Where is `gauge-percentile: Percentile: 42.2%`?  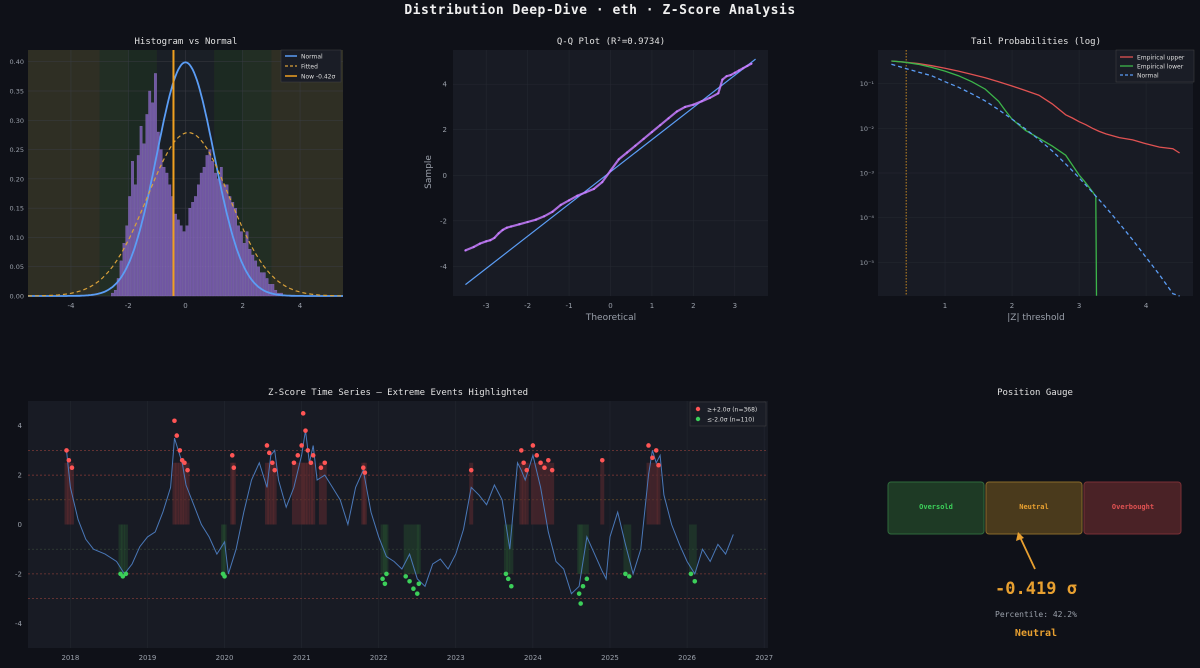
gauge-percentile: Percentile: 42.2% is located at coordinates (1036, 614).